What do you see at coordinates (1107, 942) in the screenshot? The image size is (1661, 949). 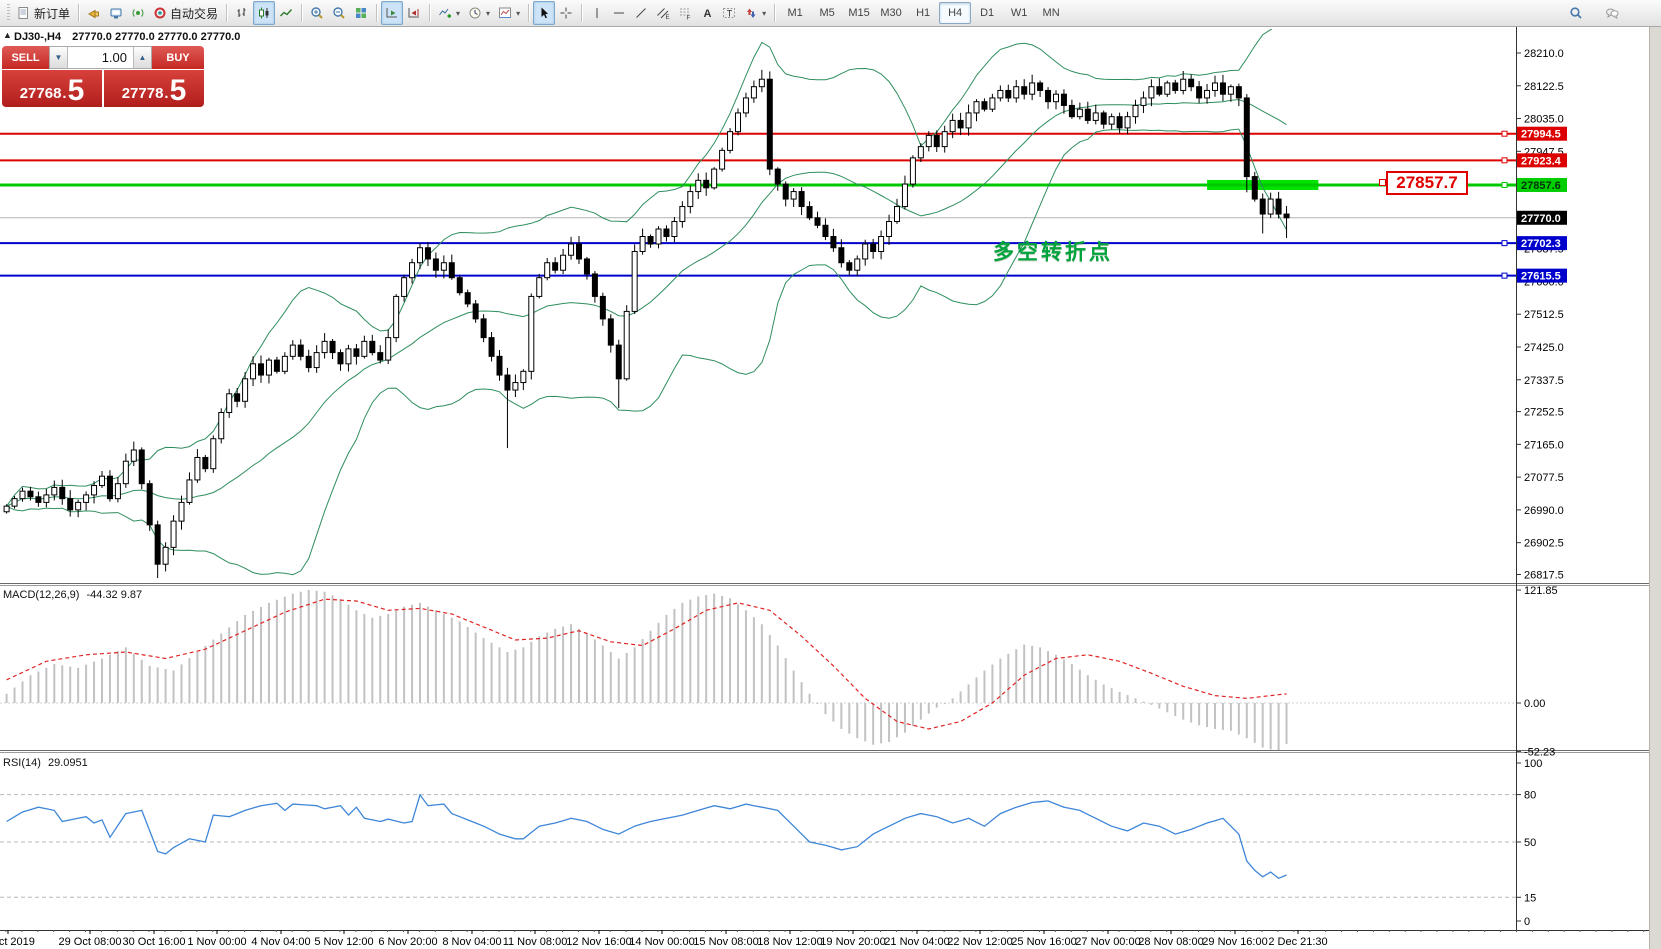 I see `time-axis-label: 27 Nov 00:00` at bounding box center [1107, 942].